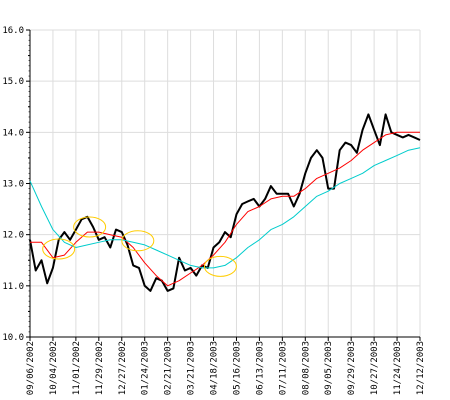  I want to click on y-tick-label: 14.0, so click(13, 133).